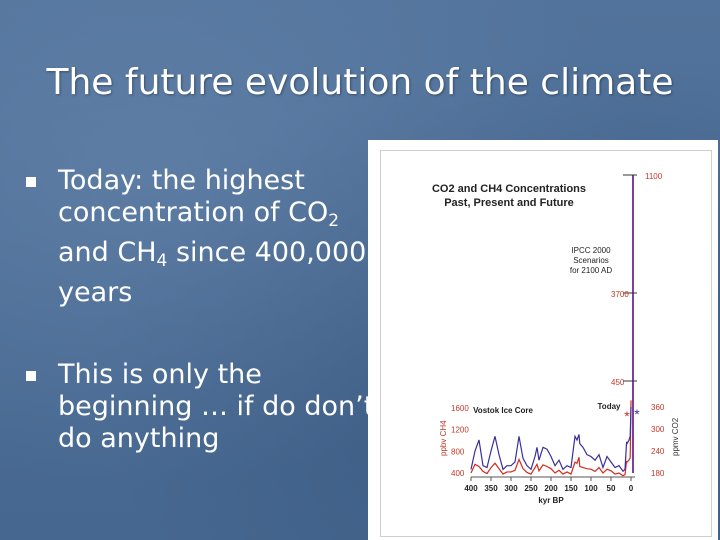 This screenshot has width=720, height=540. What do you see at coordinates (571, 488) in the screenshot?
I see `x-tick-label: 150` at bounding box center [571, 488].